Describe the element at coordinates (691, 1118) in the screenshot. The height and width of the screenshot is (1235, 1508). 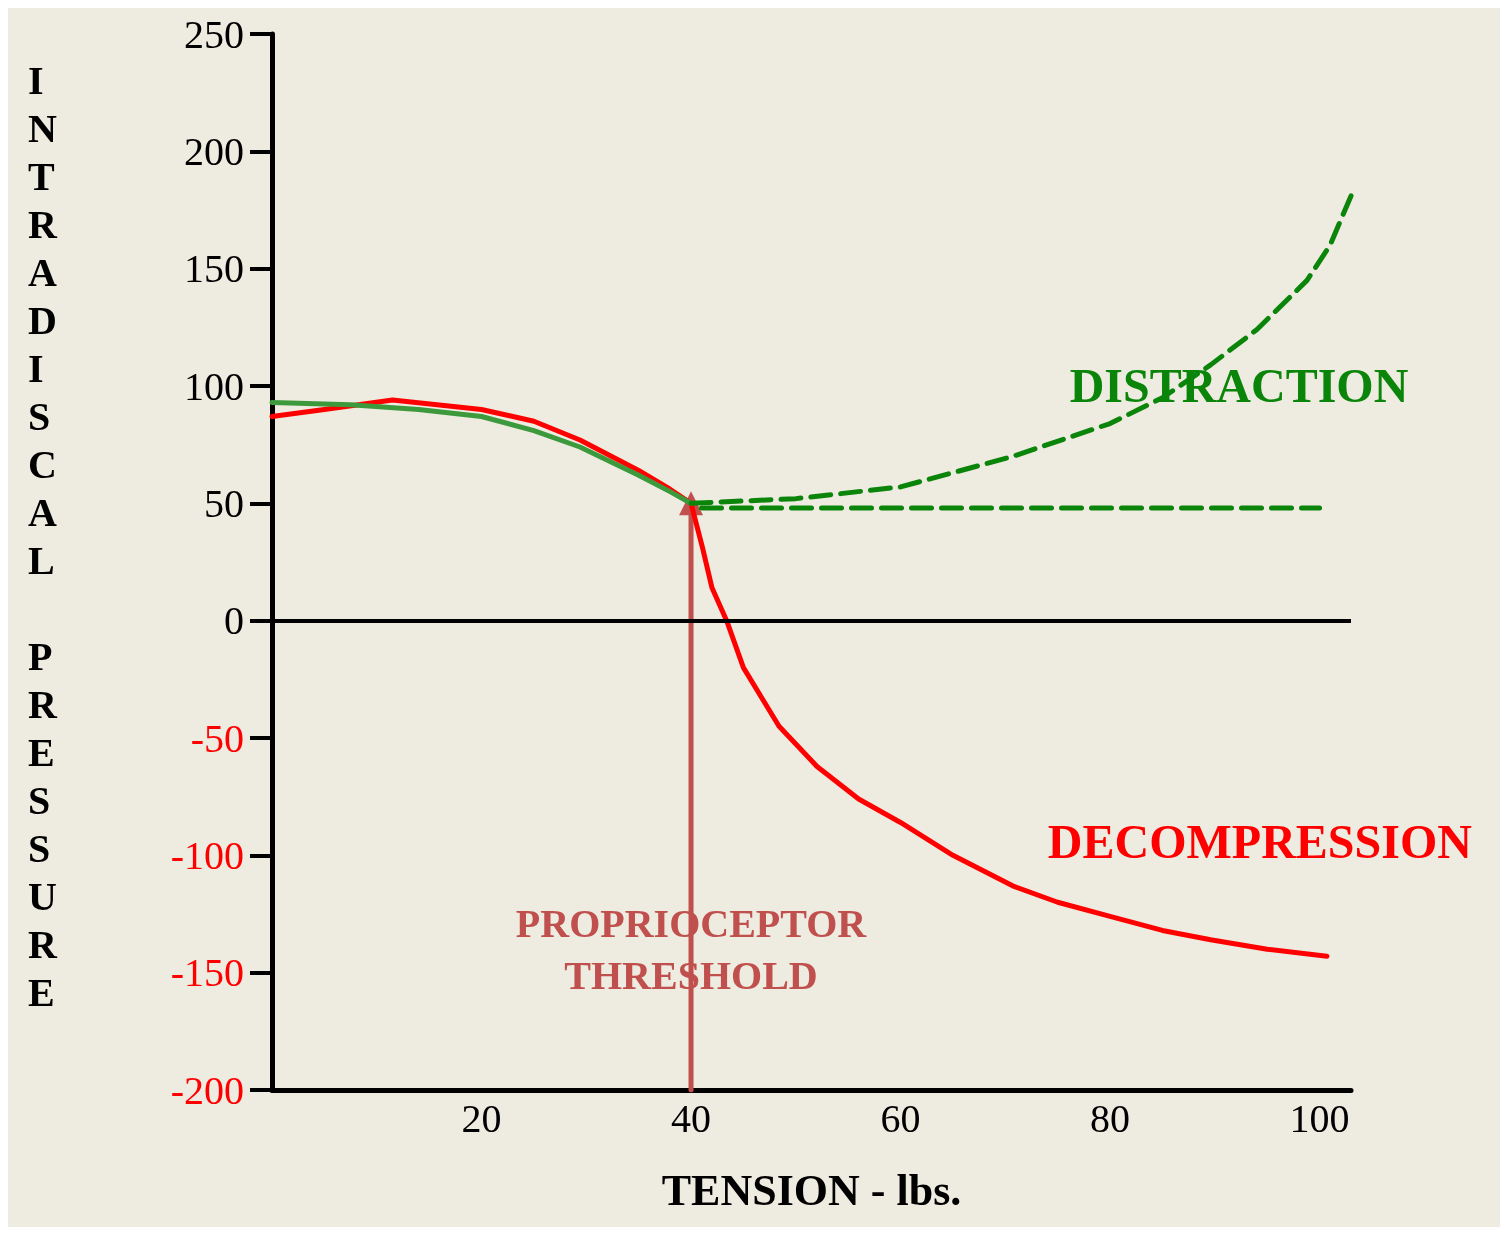
I see `x-tick-label: 40` at that location.